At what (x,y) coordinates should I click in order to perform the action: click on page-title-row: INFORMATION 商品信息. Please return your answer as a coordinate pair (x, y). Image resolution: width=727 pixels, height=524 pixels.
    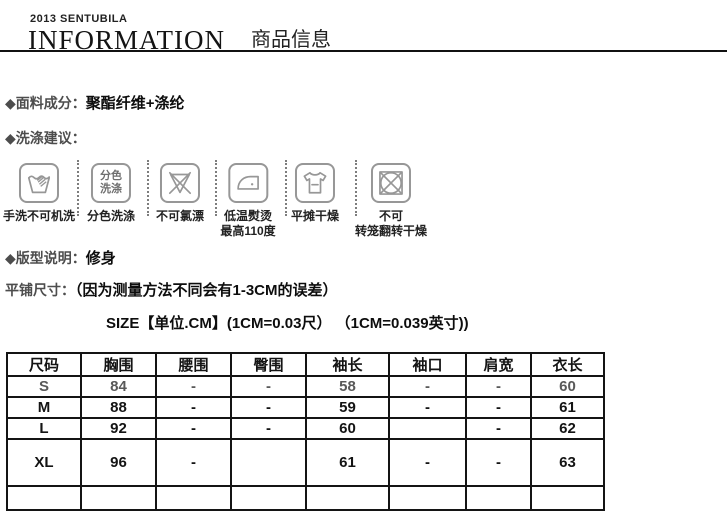
    Looking at the image, I should click on (179, 38).